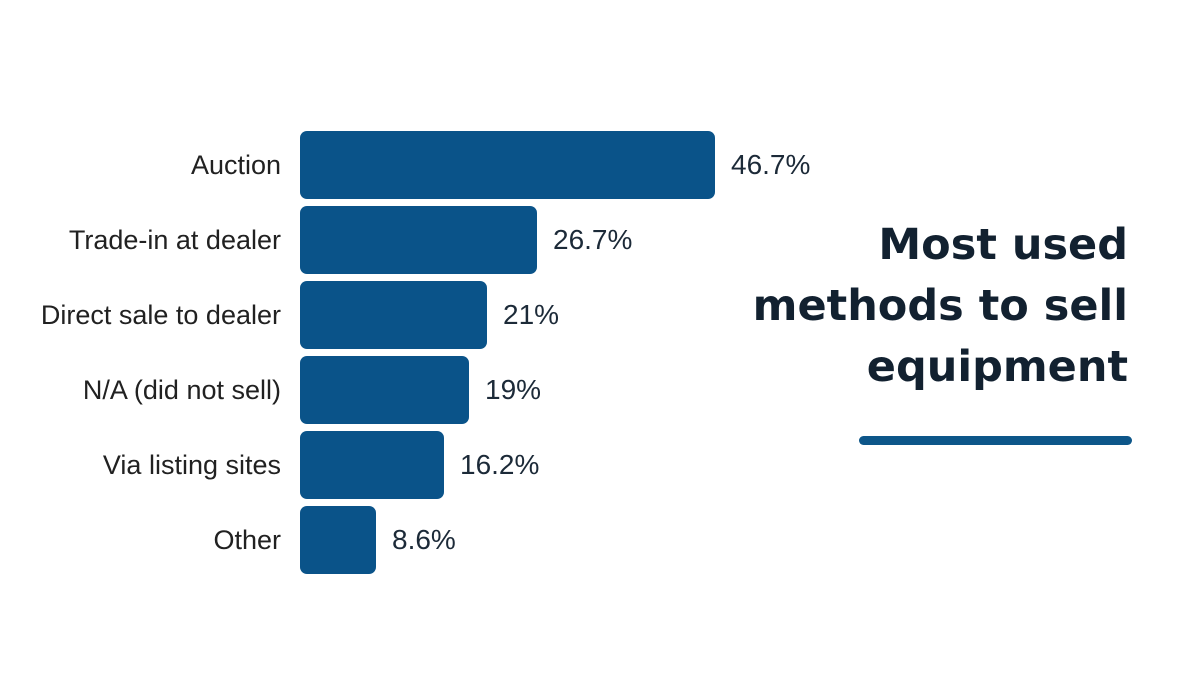 Image resolution: width=1200 pixels, height=700 pixels. Describe the element at coordinates (1003, 245) in the screenshot. I see `chart-title-line: Most used` at that location.